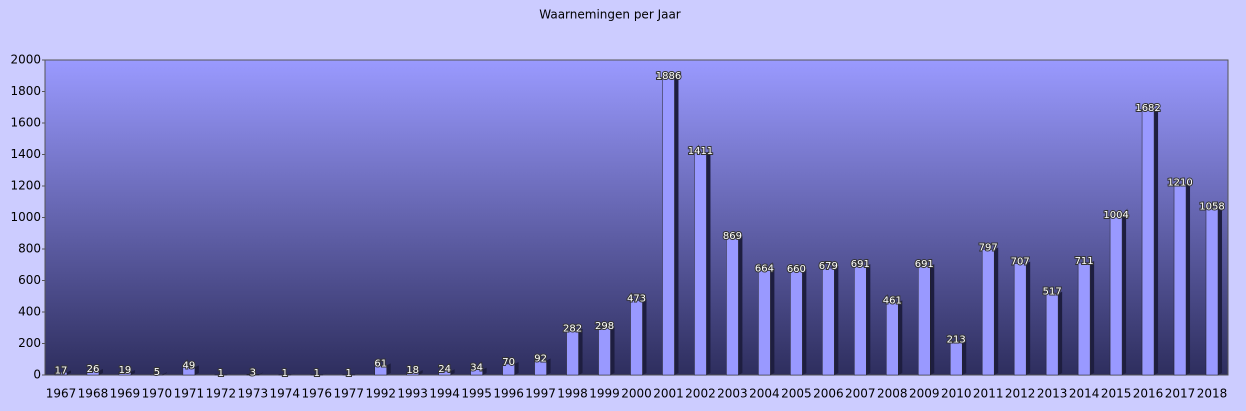 This screenshot has height=411, width=1246. What do you see at coordinates (1052, 292) in the screenshot?
I see `value-label: 517` at bounding box center [1052, 292].